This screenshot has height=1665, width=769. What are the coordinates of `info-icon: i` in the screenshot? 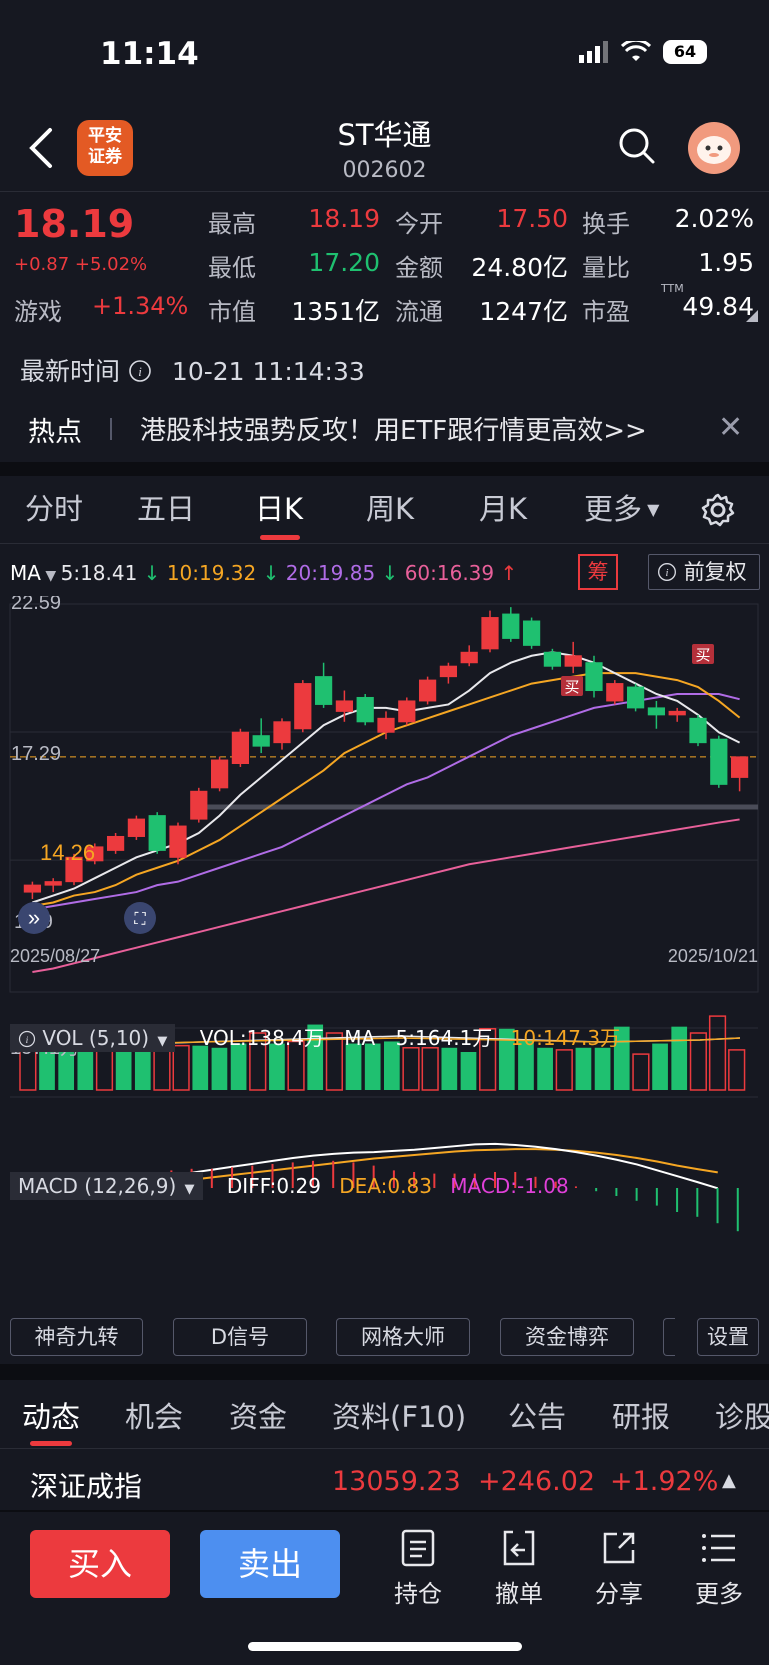 It's located at (140, 371).